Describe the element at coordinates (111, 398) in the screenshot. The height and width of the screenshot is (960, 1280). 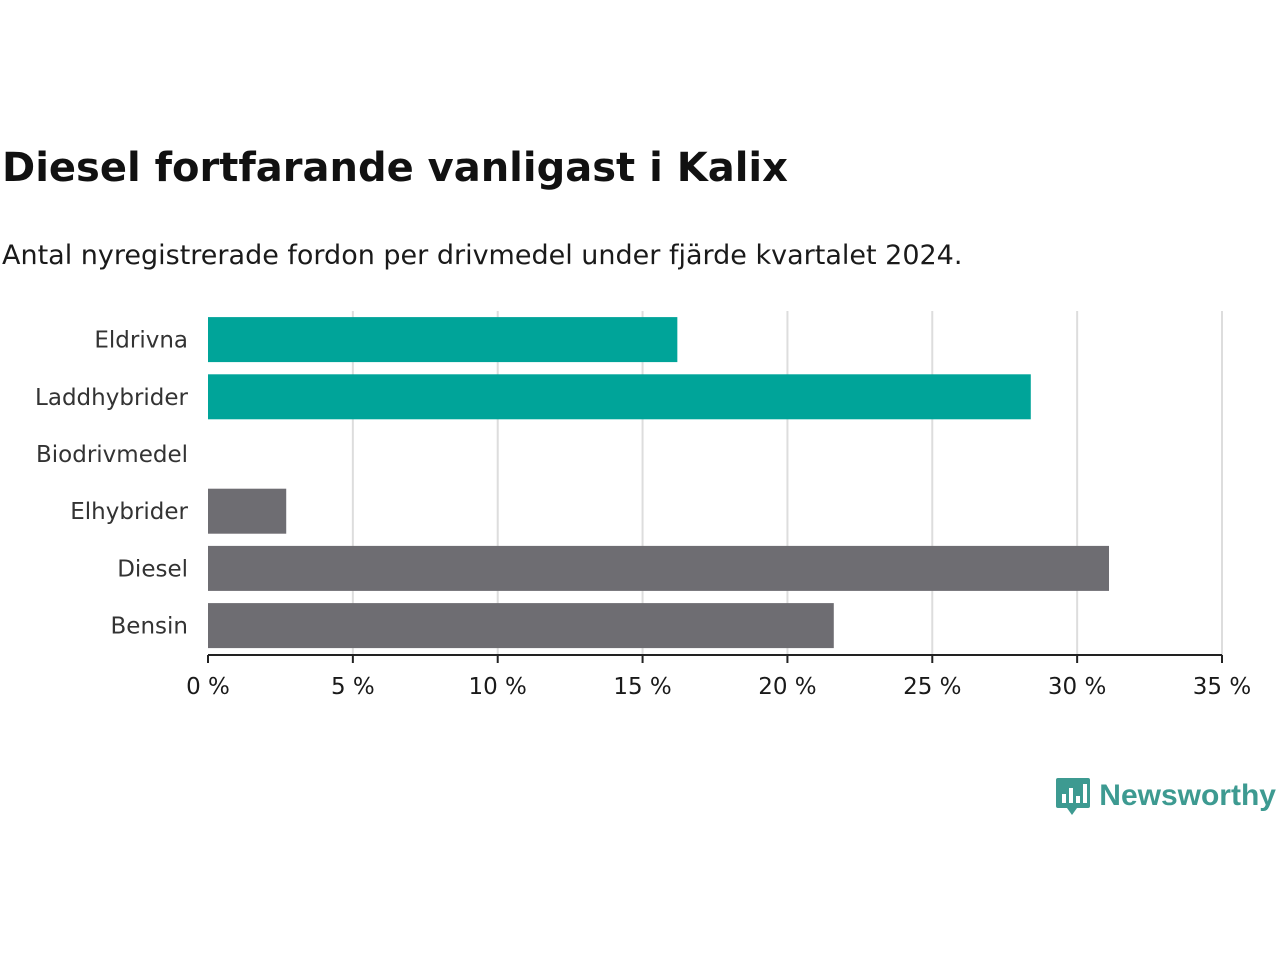
I see `category-label: Laddhybrider` at that location.